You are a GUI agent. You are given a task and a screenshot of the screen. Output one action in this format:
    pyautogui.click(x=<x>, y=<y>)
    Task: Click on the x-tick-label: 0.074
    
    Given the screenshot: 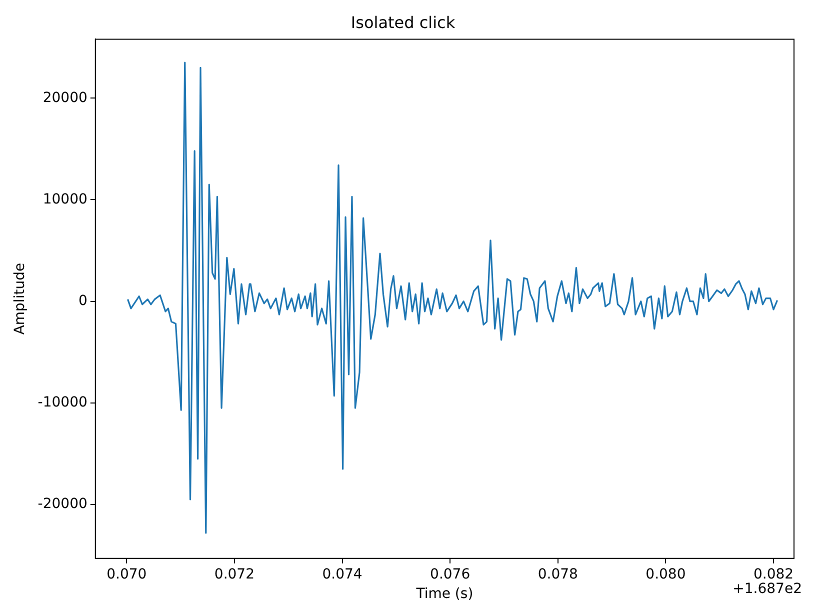 What is the action you would take?
    pyautogui.click(x=342, y=574)
    